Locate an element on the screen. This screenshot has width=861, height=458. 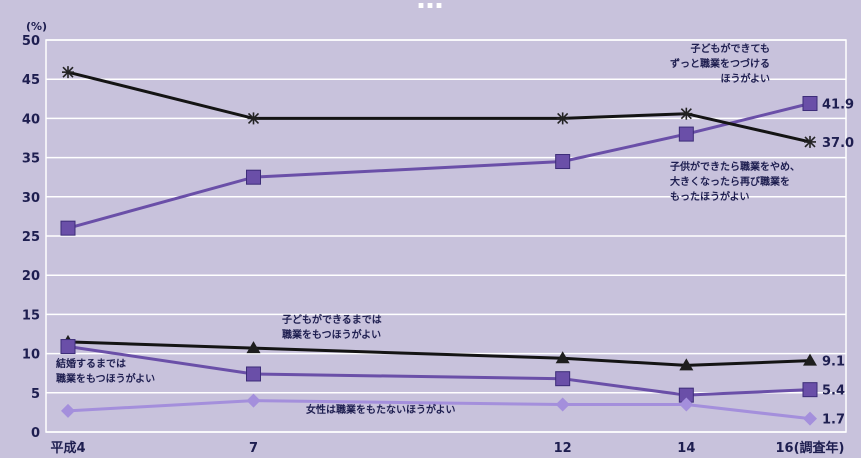
y-axis-ticks: 0 5 10 15 20 25 30 35 40 45 50 is located at coordinates (31, 237).